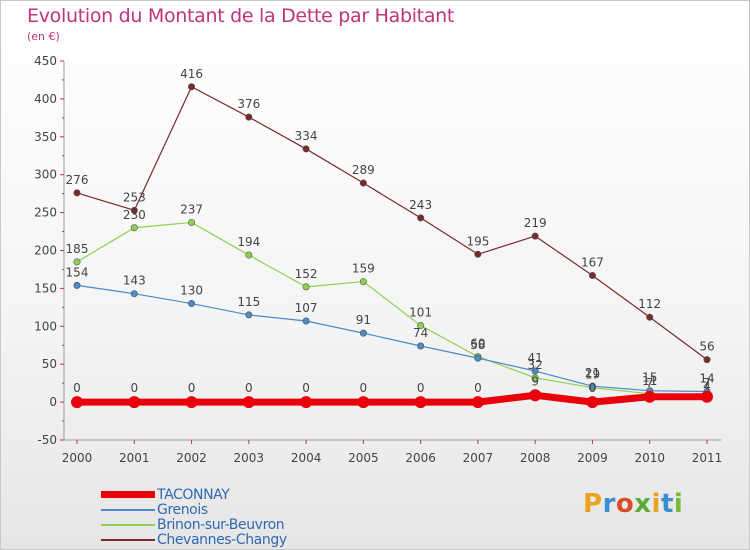 The image size is (750, 550). I want to click on logo-letter: r, so click(609, 504).